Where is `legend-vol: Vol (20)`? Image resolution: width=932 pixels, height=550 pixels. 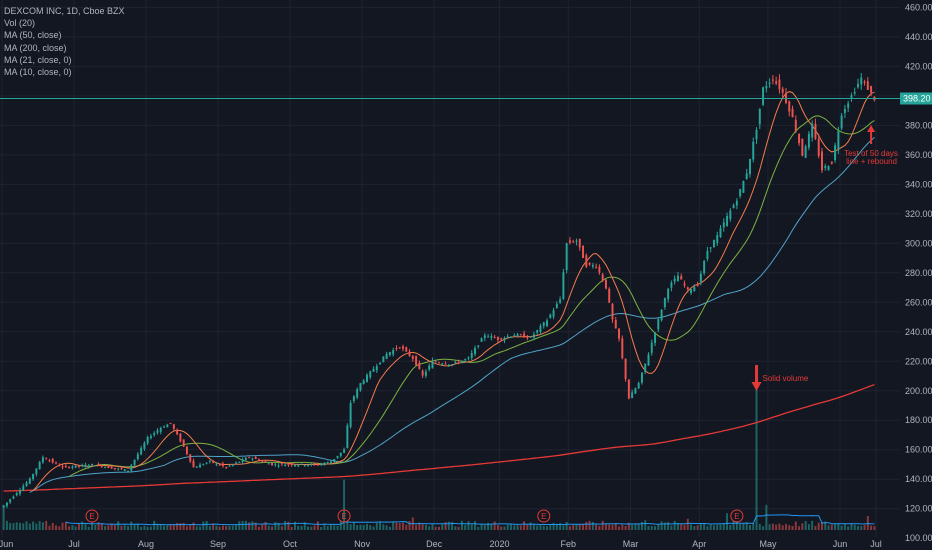 legend-vol: Vol (20) is located at coordinates (20, 23).